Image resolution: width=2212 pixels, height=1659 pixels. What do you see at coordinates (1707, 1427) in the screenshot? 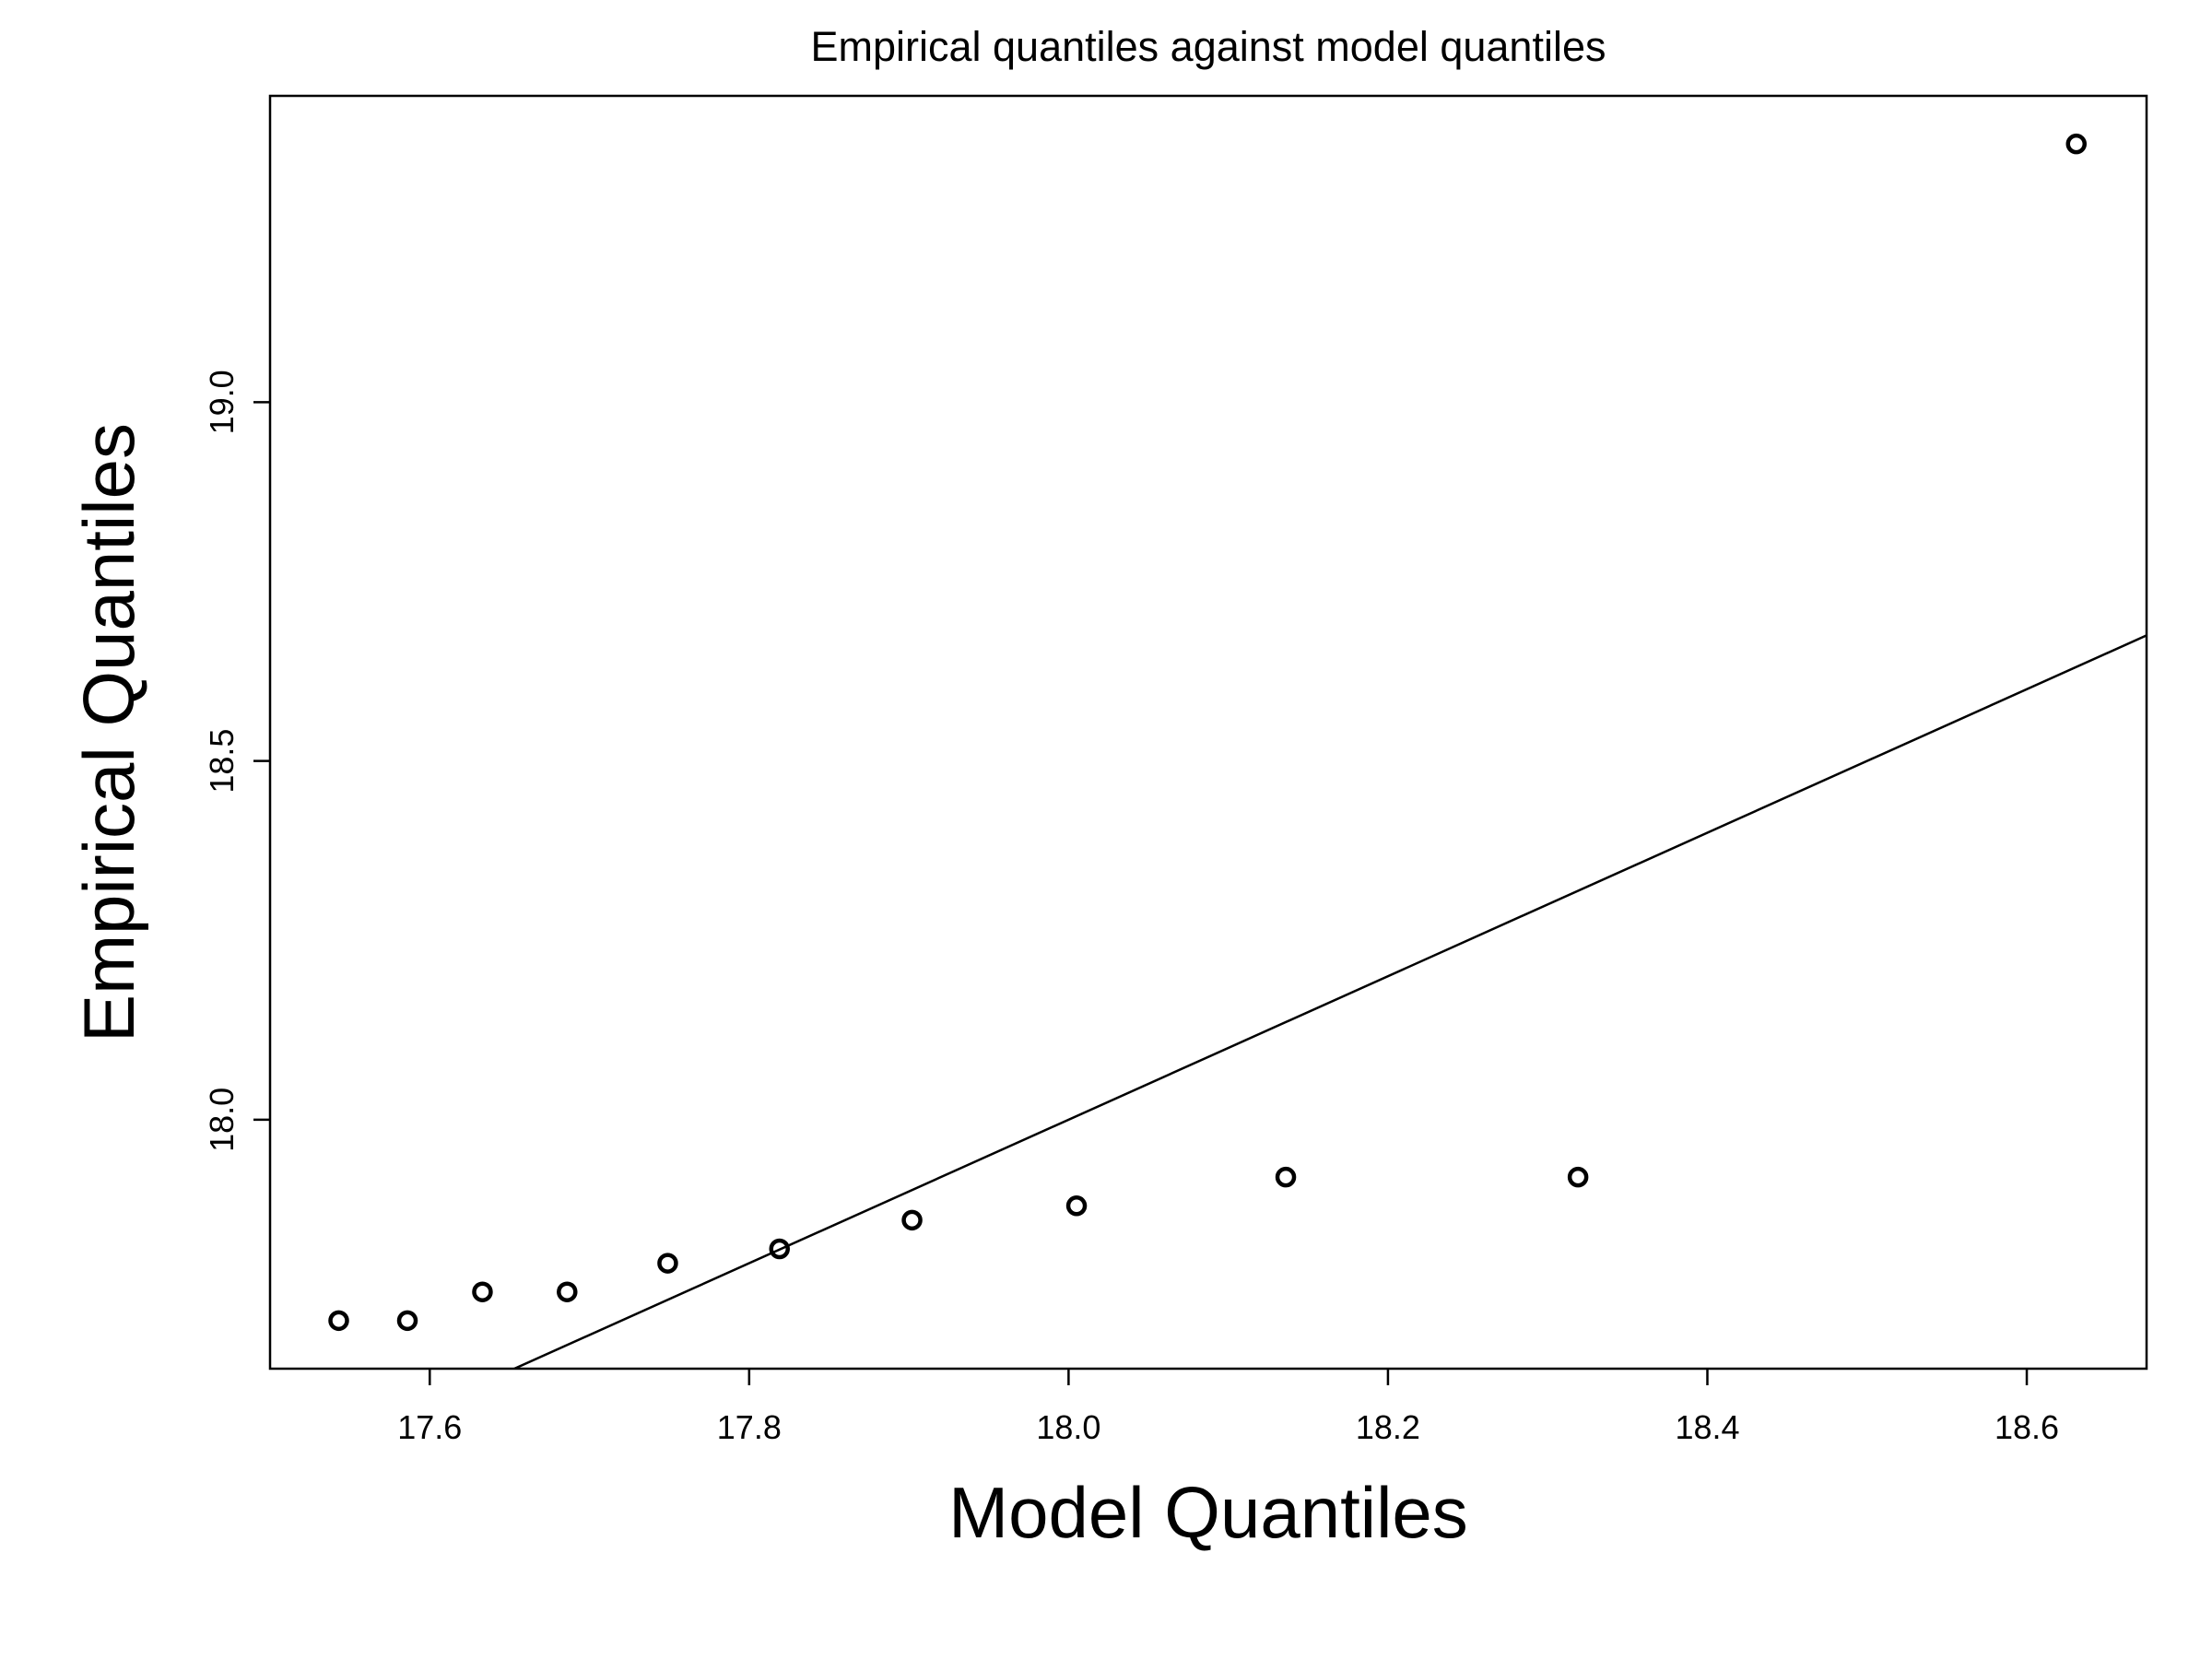
I see `x-tick-label: 18.4` at bounding box center [1707, 1427].